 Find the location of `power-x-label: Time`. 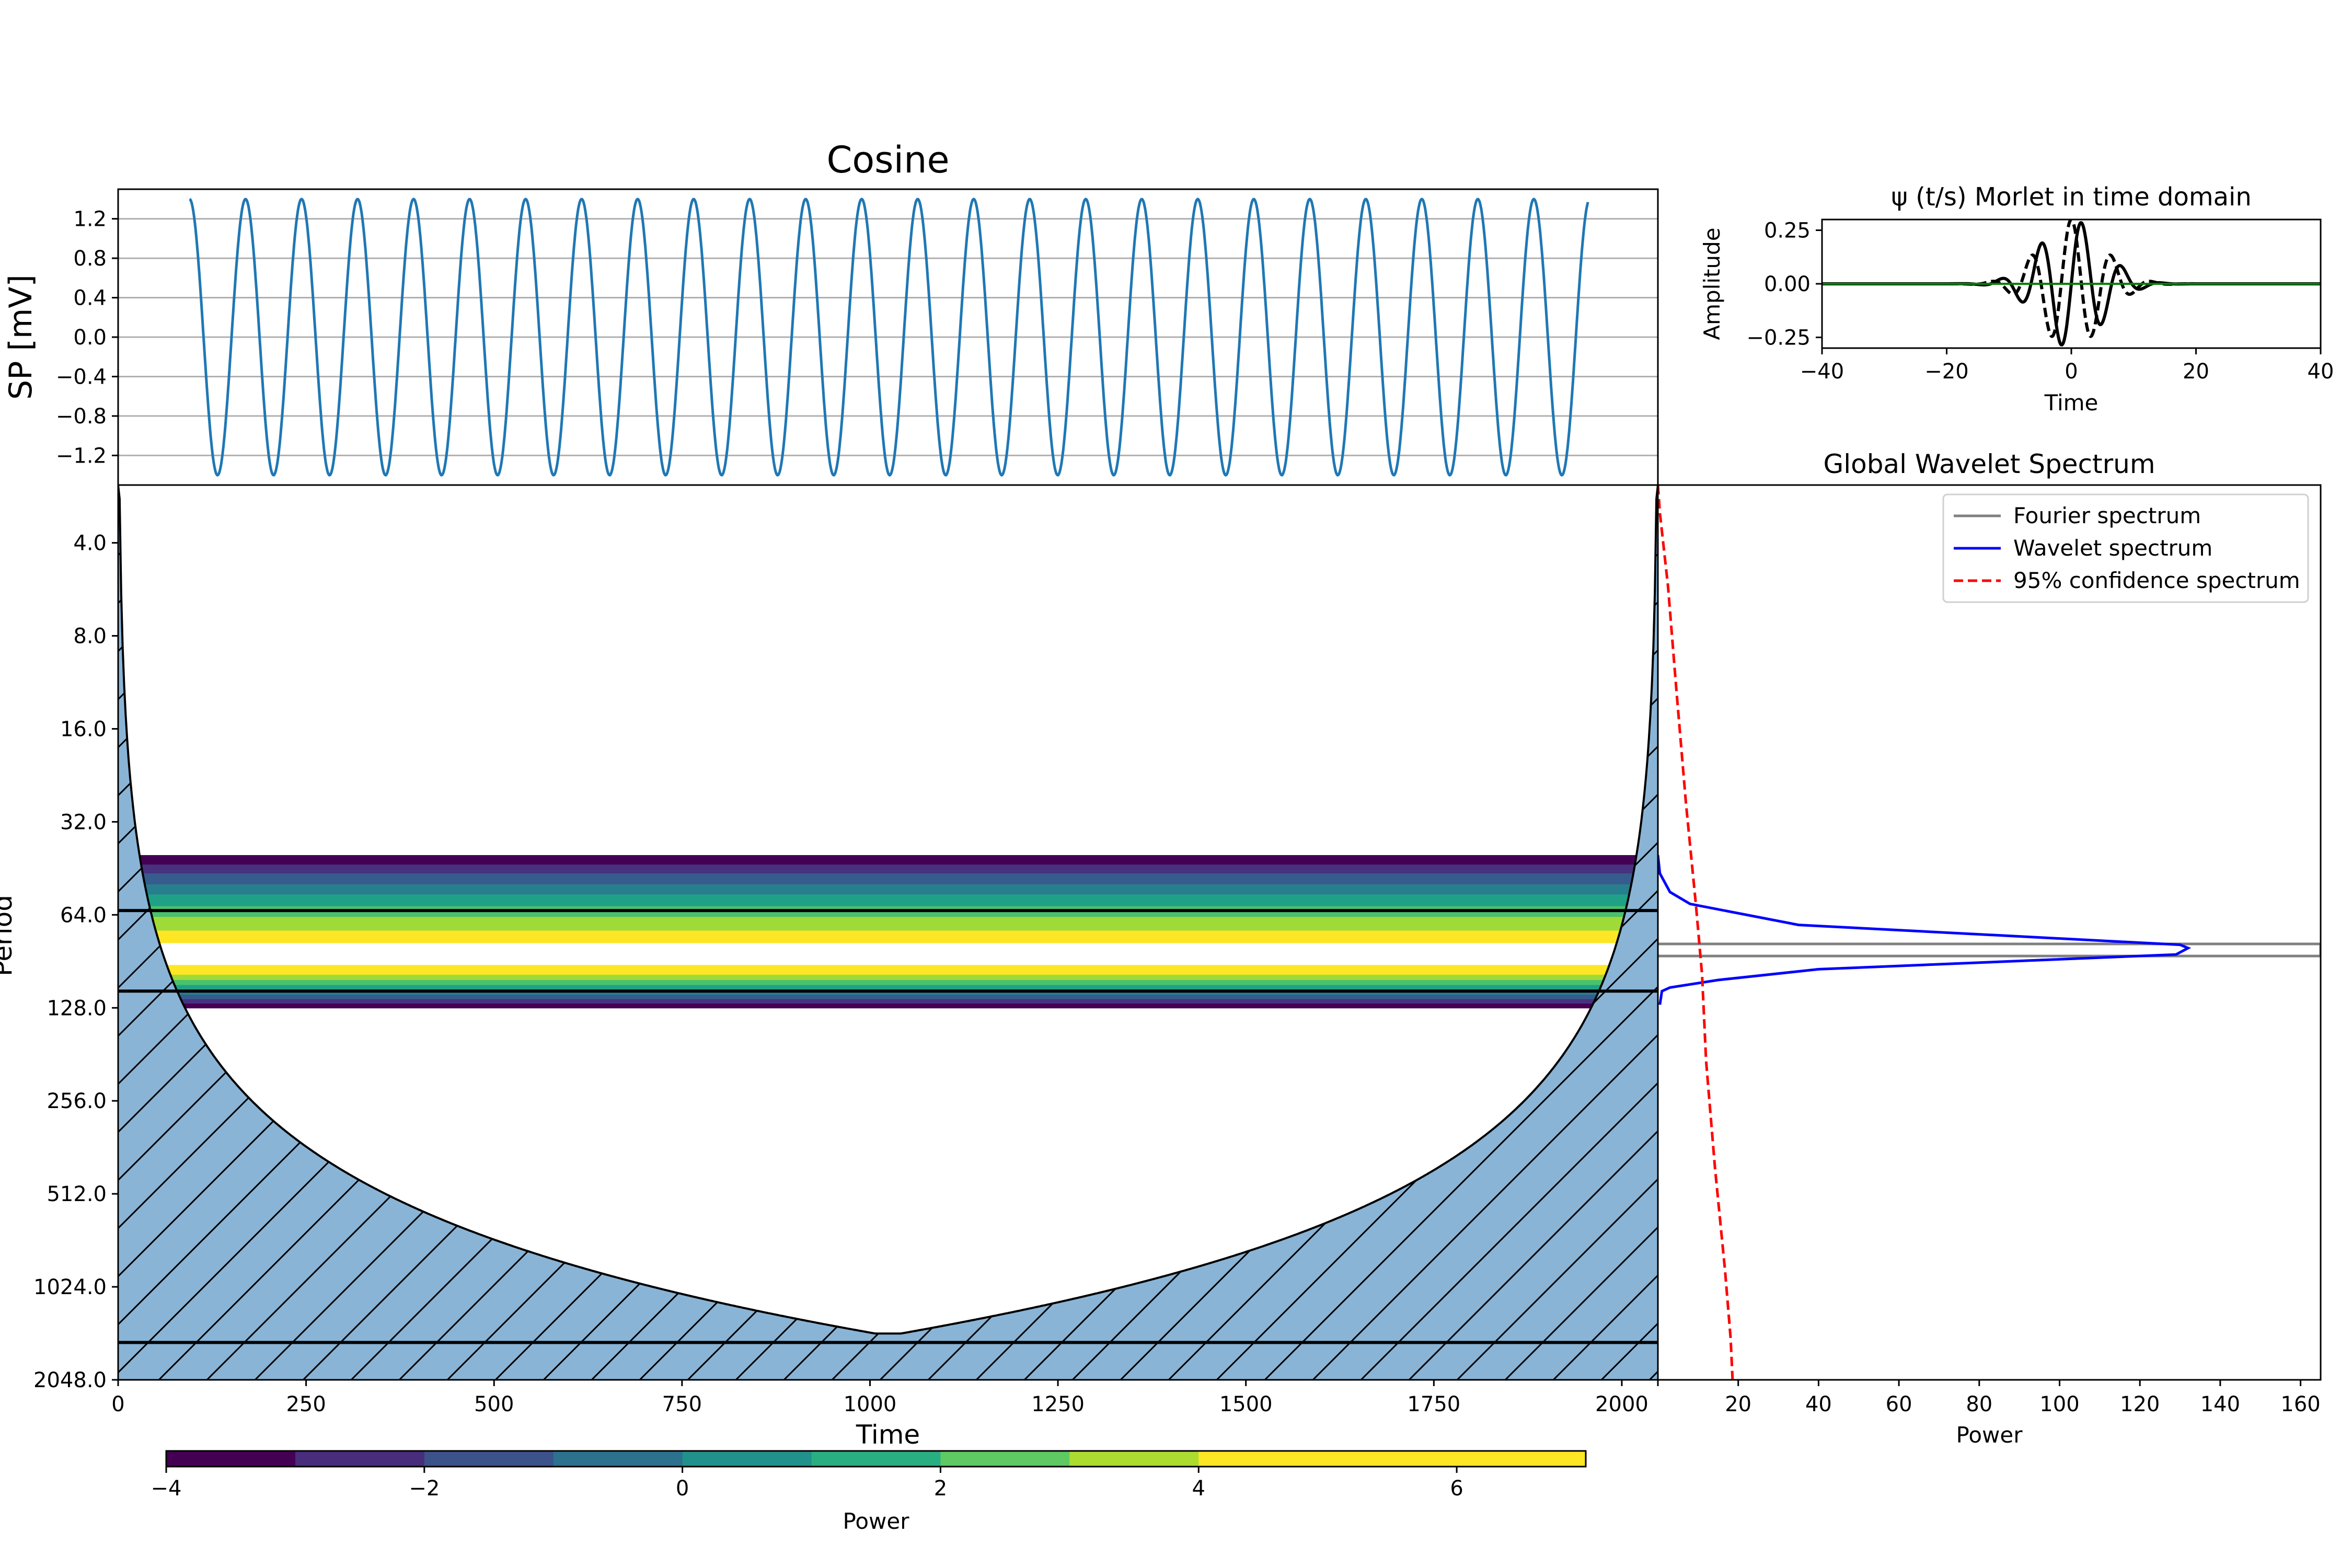

power-x-label: Time is located at coordinates (888, 1435).